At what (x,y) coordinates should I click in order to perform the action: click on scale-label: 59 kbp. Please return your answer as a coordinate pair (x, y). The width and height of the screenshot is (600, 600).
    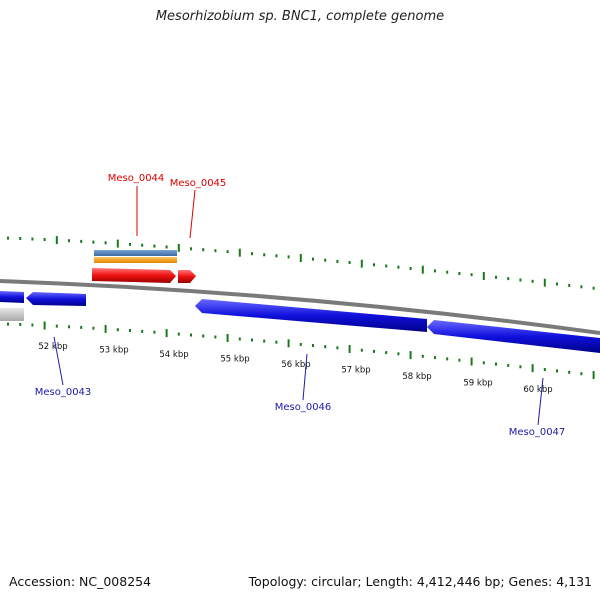
    Looking at the image, I should click on (477, 383).